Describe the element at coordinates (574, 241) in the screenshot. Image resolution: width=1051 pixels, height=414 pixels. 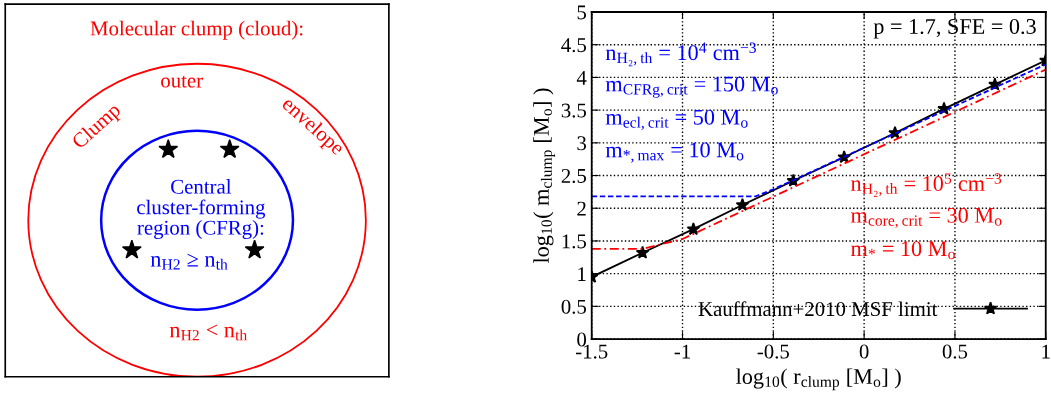
I see `y-tick-label: 1.5` at that location.